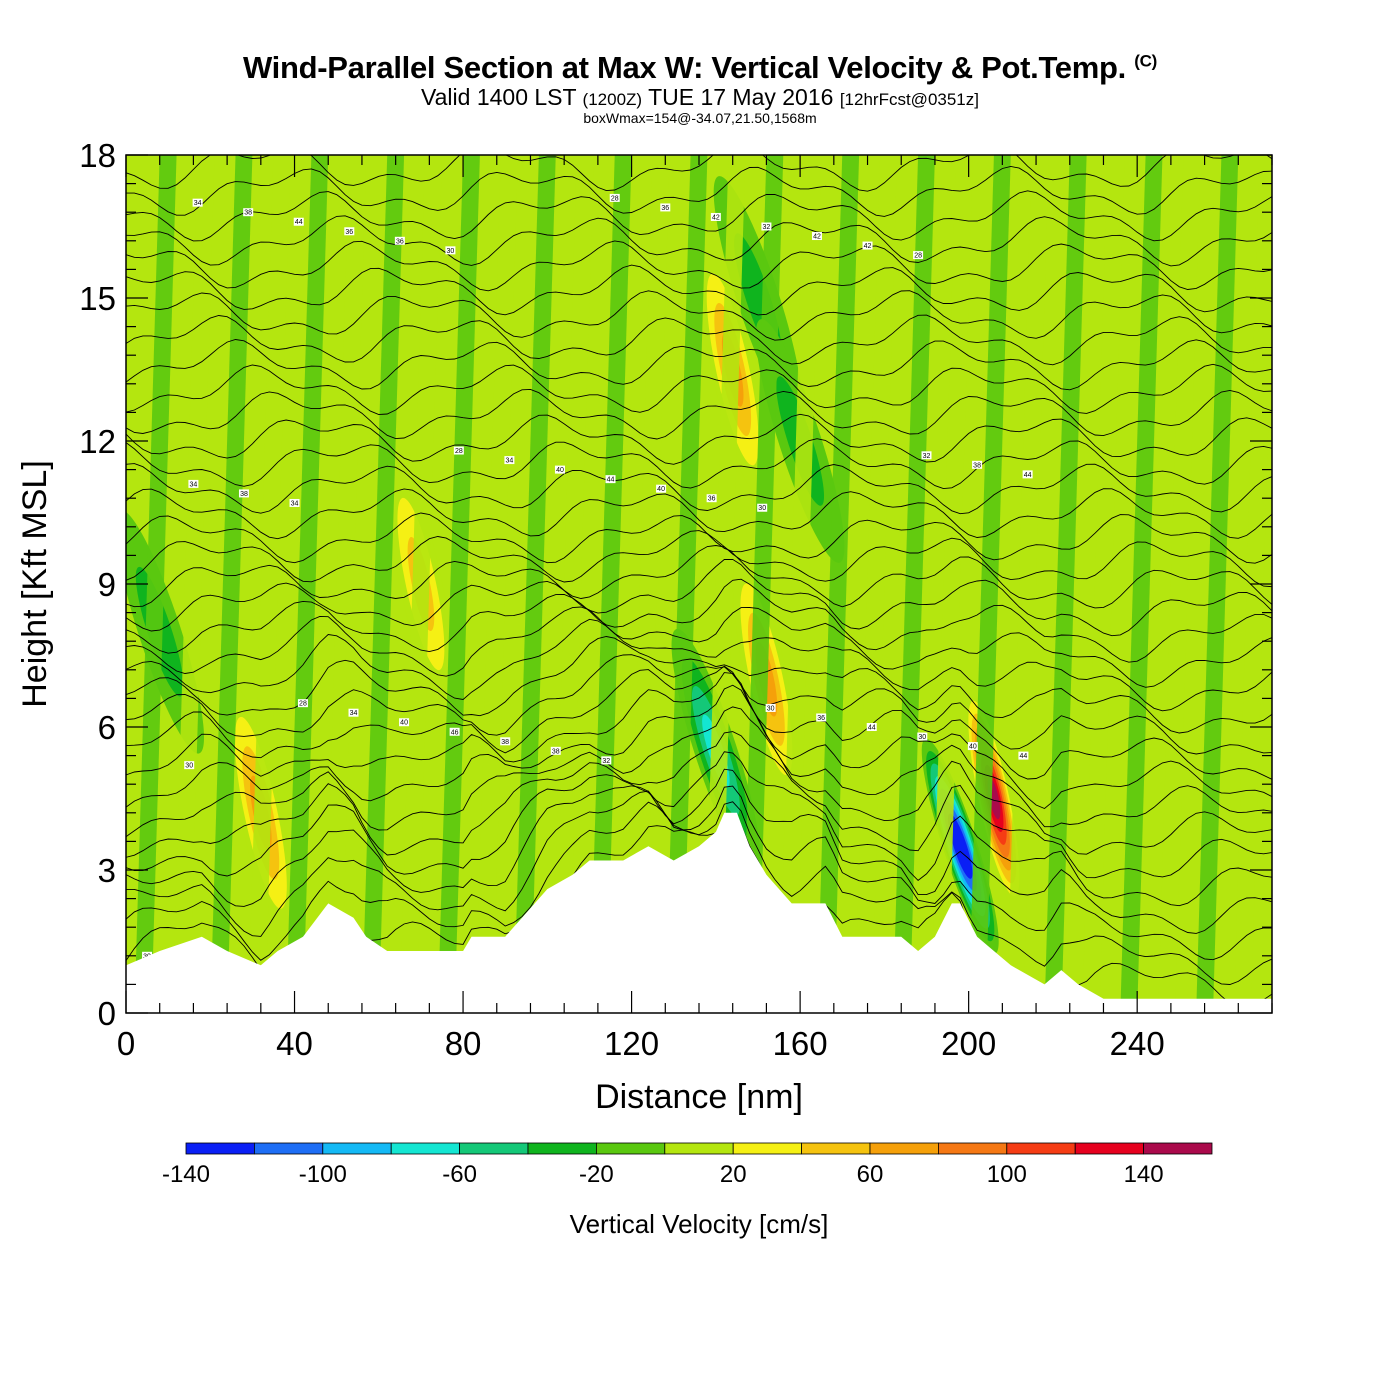  What do you see at coordinates (97, 298) in the screenshot?
I see `y-tick-label: 15` at bounding box center [97, 298].